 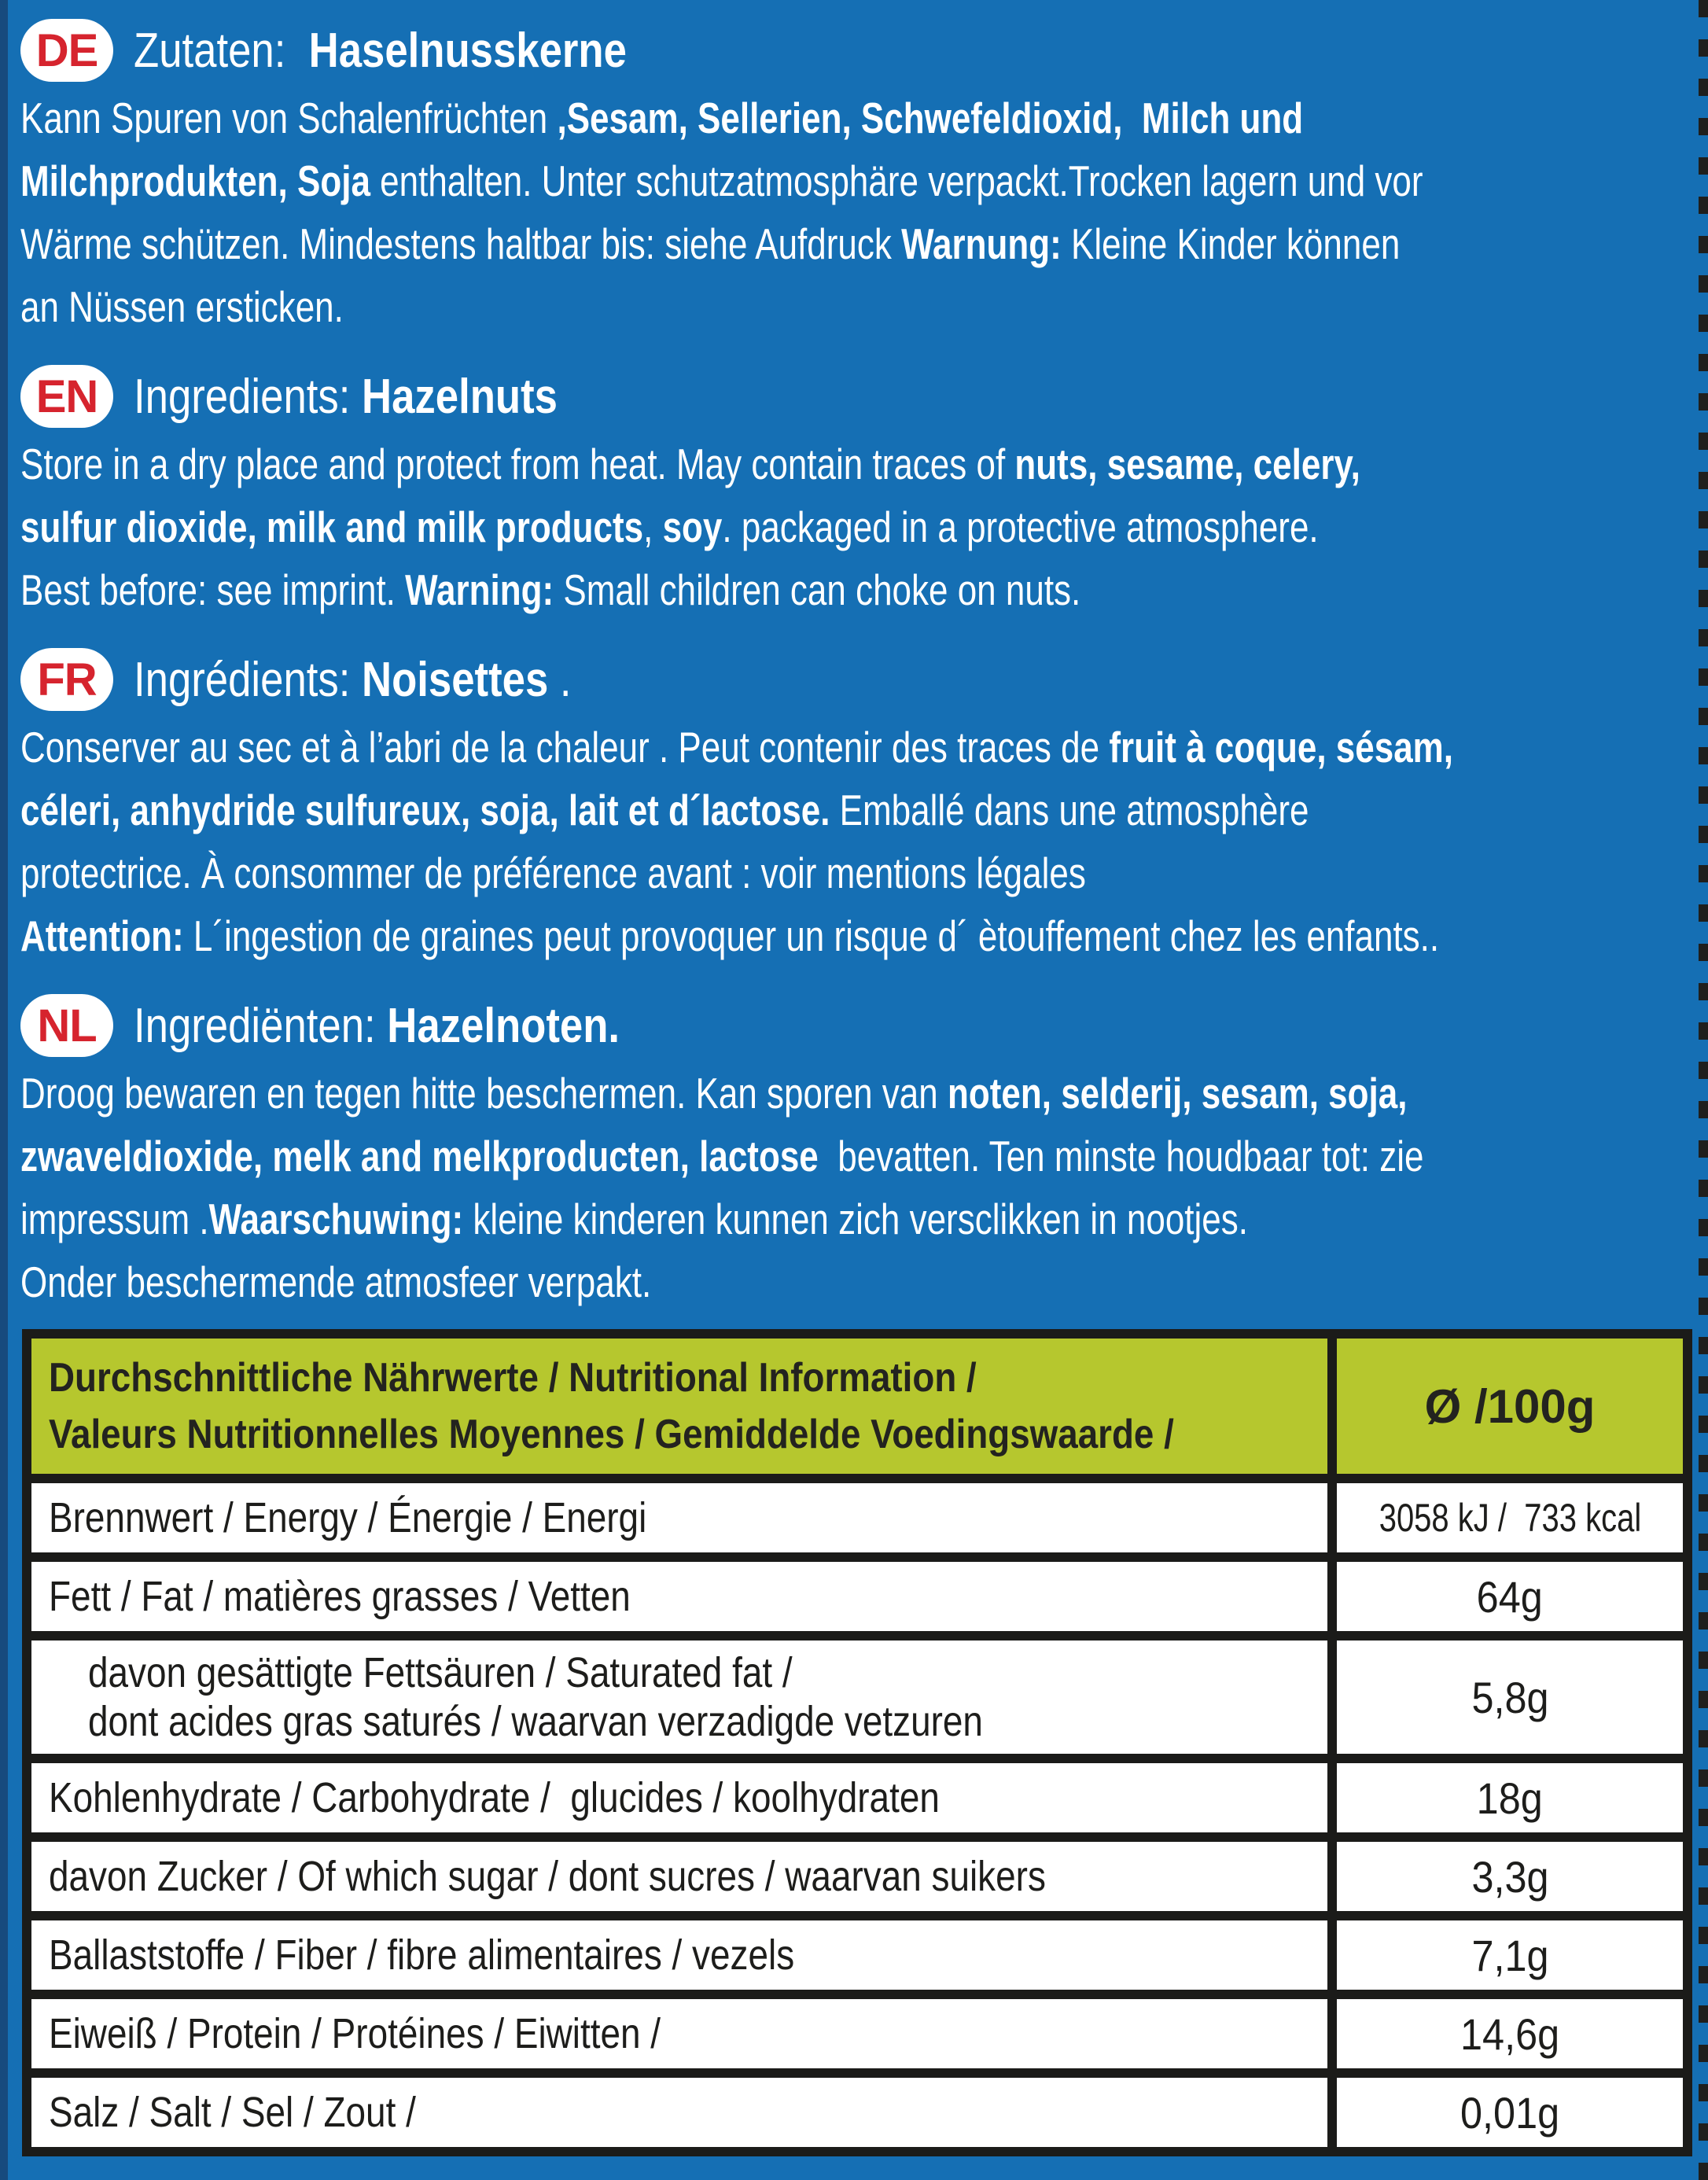 What do you see at coordinates (679, 1518) in the screenshot?
I see `nutrition-label: Brennwert / Energy / Énergie / Energi` at bounding box center [679, 1518].